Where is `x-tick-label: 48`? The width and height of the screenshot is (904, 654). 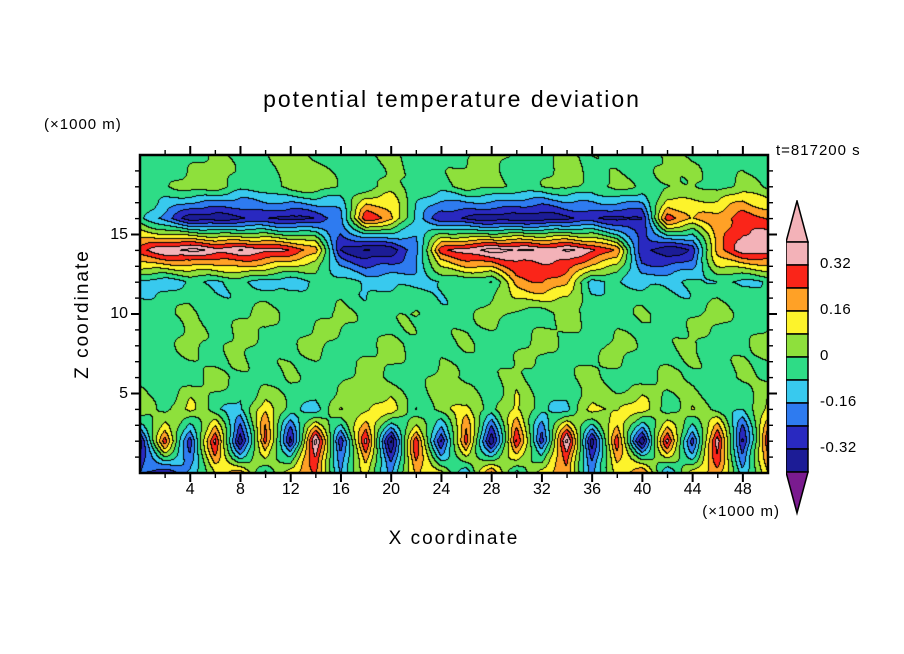 x-tick-label: 48 is located at coordinates (742, 489).